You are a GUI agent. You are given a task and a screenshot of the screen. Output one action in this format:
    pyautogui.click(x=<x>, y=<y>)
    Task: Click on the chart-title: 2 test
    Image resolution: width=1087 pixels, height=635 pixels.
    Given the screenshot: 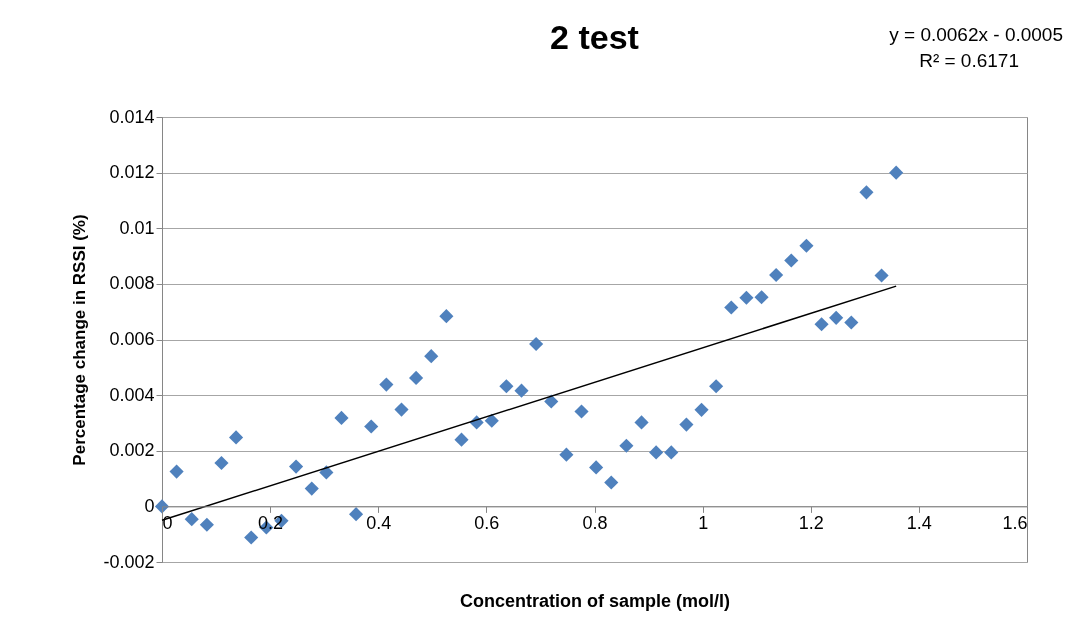 What is the action you would take?
    pyautogui.click(x=594, y=37)
    